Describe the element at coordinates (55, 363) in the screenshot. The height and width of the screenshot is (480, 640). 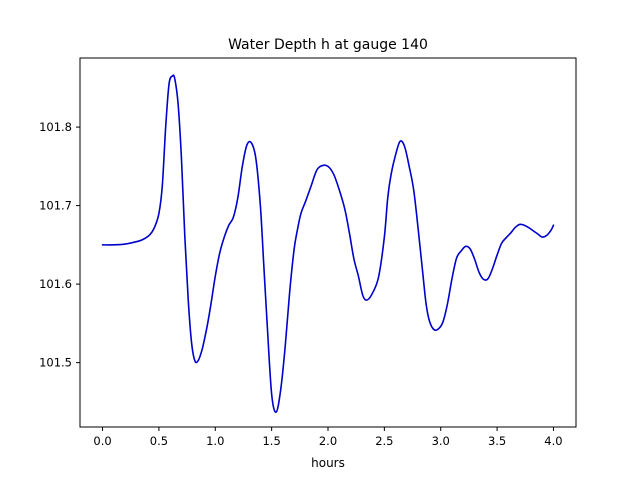
I see `y-tick-label: 101.5` at that location.